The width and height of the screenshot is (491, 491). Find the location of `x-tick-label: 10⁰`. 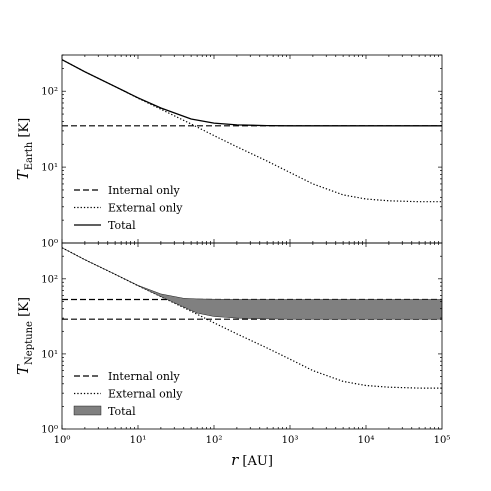

x-tick-label: 10⁰ is located at coordinates (62, 440).